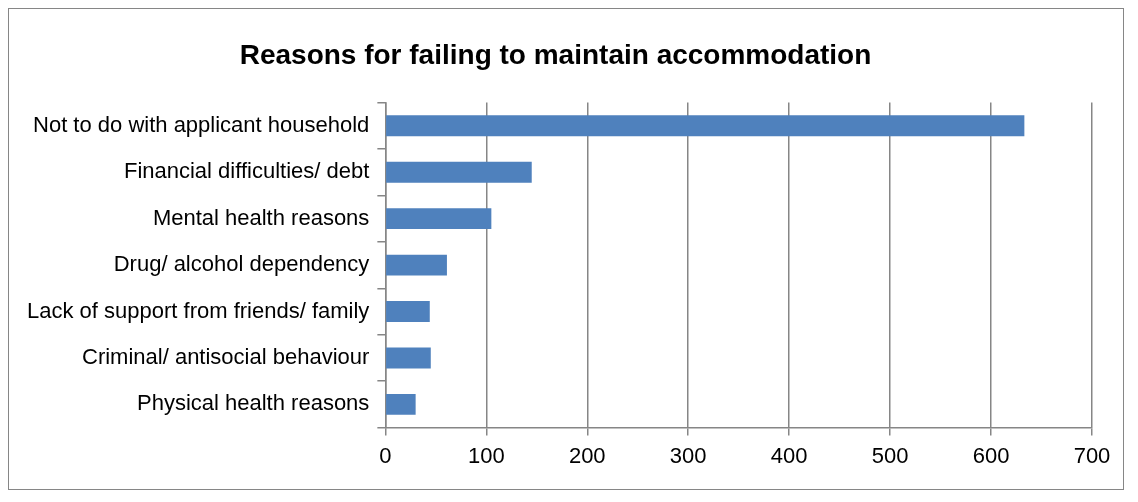  Describe the element at coordinates (253, 403) in the screenshot. I see `y-tick-label: Physical health reasons` at that location.